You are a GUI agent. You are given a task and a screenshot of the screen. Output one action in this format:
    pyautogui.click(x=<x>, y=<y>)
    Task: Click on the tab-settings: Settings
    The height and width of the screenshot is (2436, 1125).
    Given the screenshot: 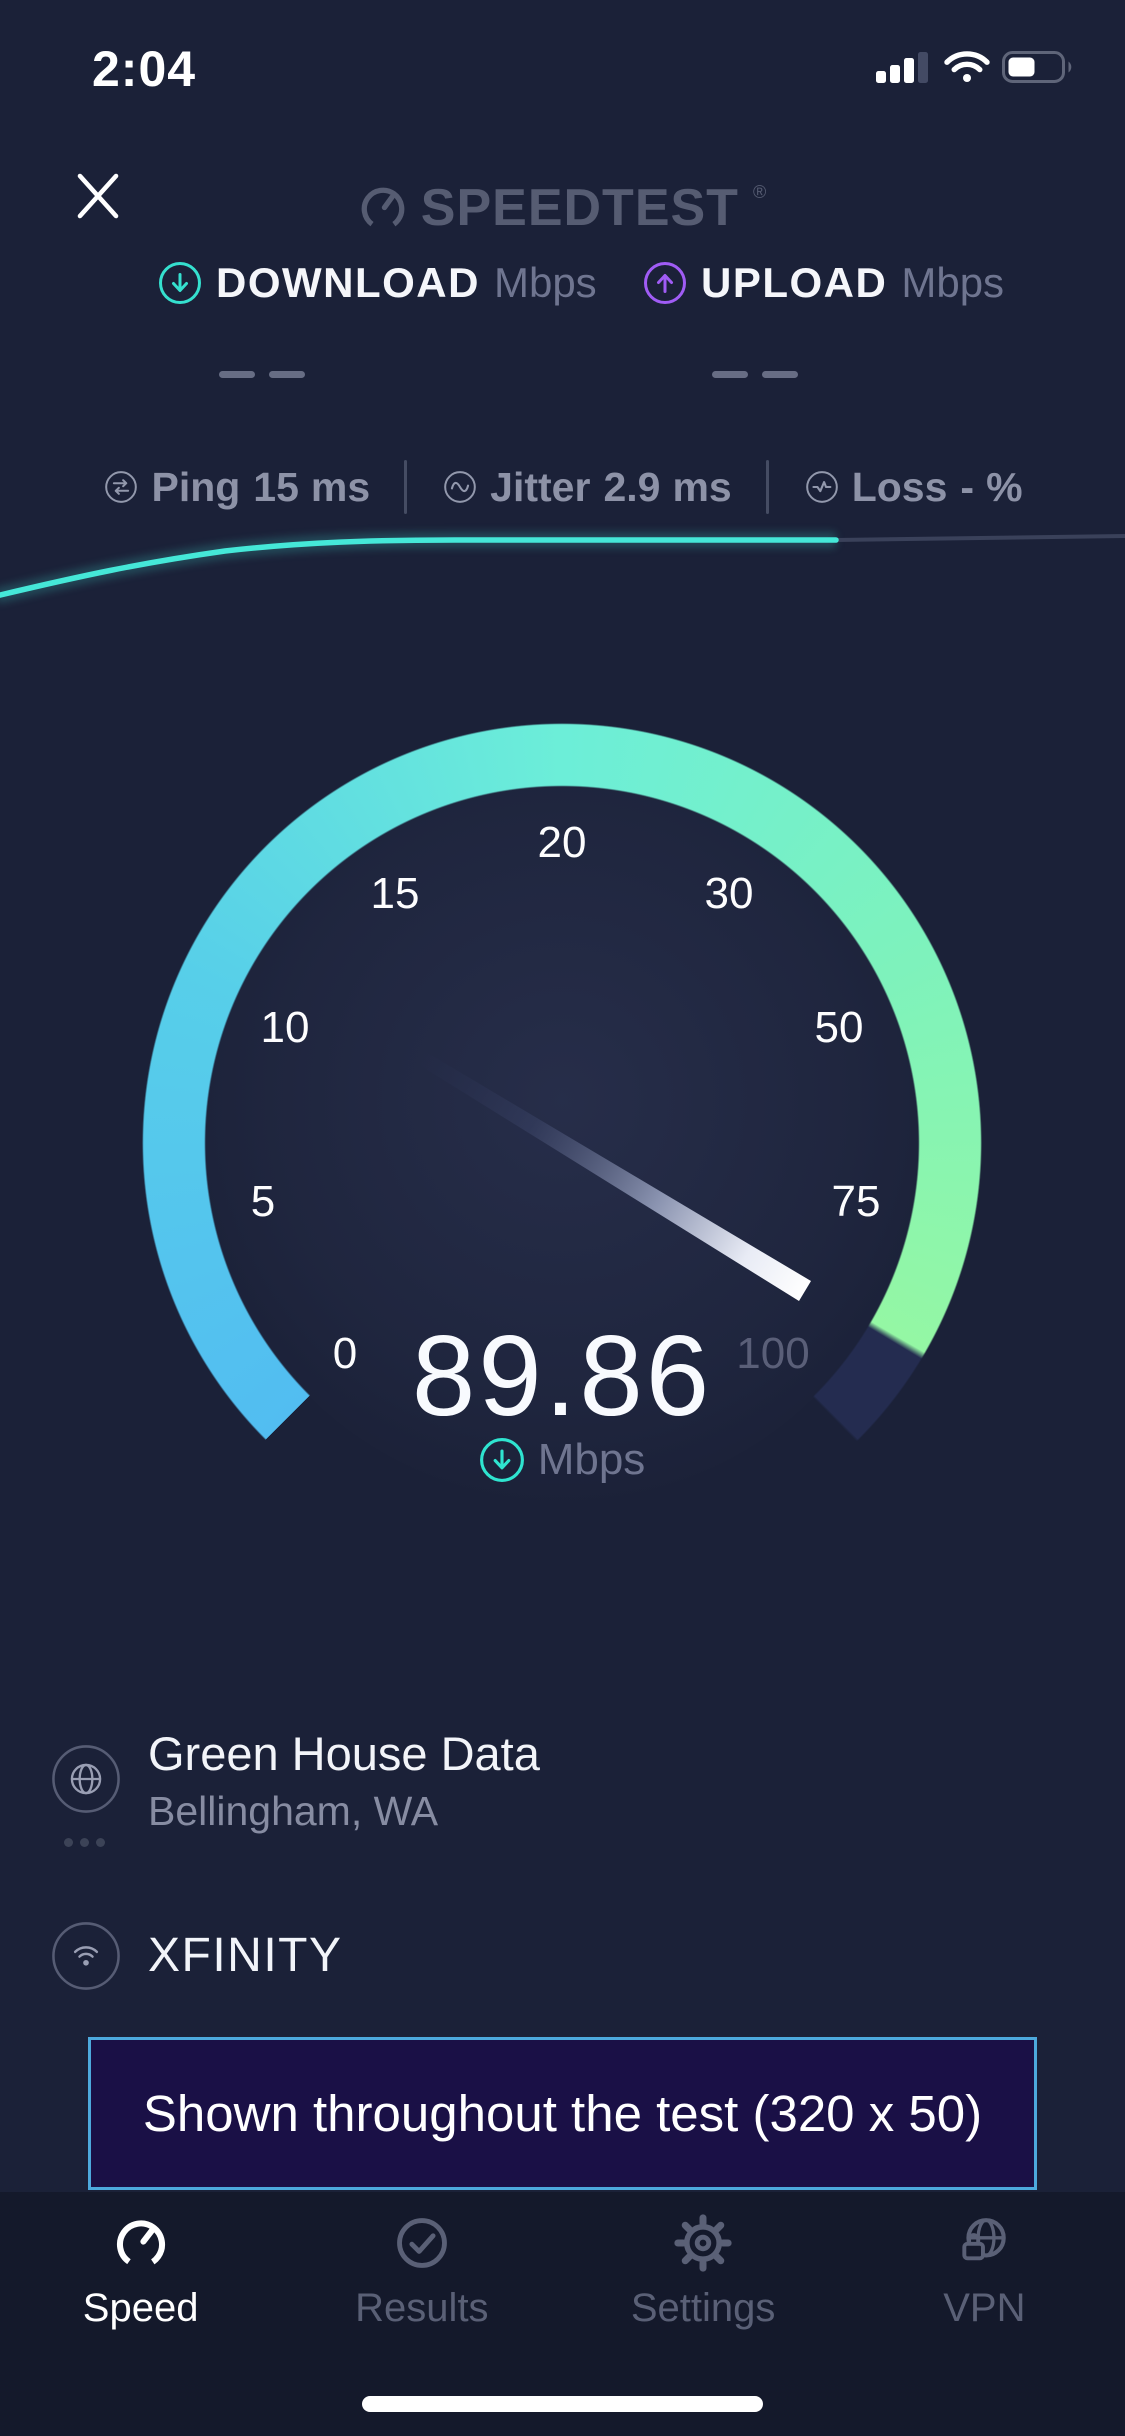 What is the action you would take?
    pyautogui.click(x=703, y=2314)
    